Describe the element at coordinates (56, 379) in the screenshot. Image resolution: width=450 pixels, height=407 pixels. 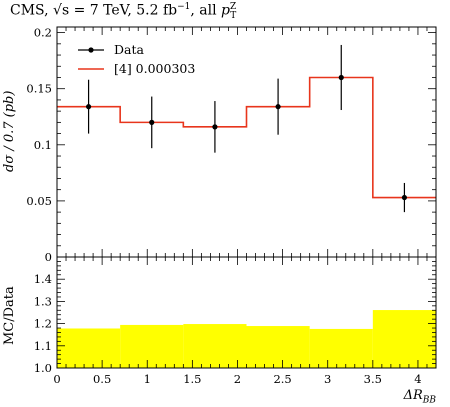
I see `x-tick-label: 0` at that location.